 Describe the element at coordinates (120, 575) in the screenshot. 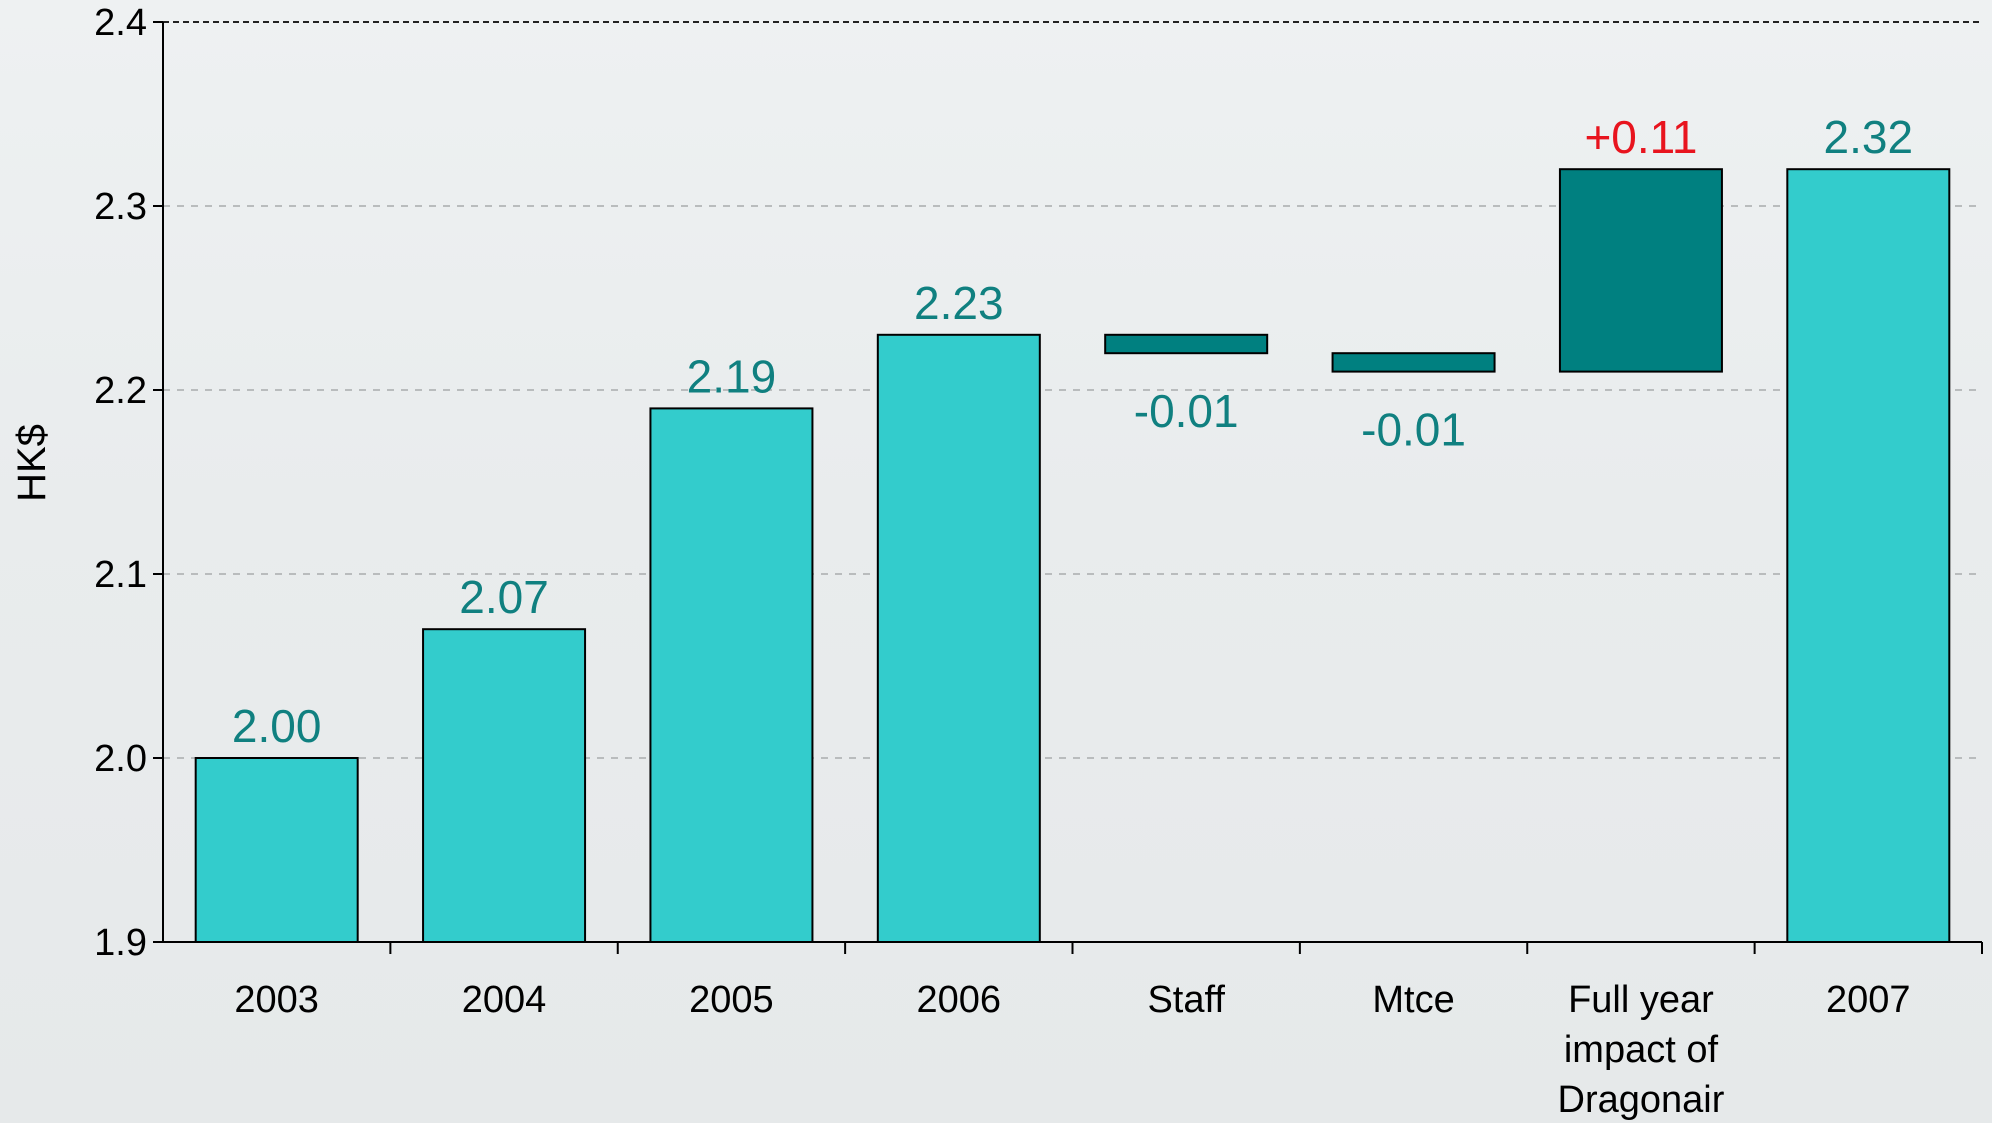

I see `y-tick-label: 2.1` at that location.